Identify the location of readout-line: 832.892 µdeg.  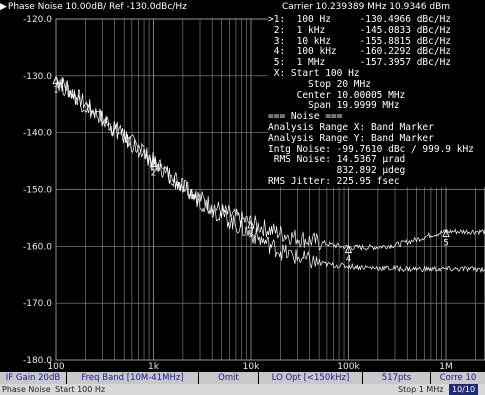
(337, 171).